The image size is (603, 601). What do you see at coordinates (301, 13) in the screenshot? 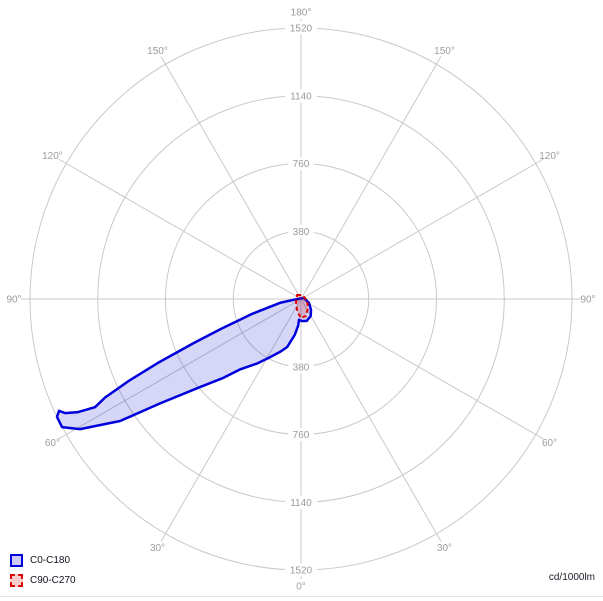
I see `svg-text: 180°` at bounding box center [301, 13].